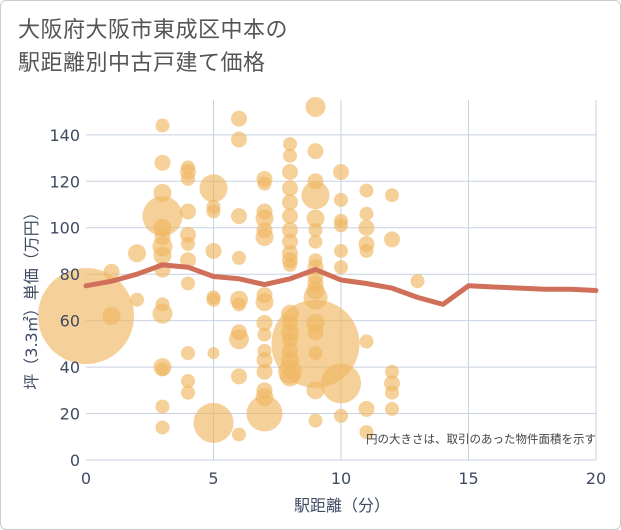 The width and height of the screenshot is (621, 530). I want to click on chart-title-line1: 大阪府大阪市東成区中本の, so click(153, 30).